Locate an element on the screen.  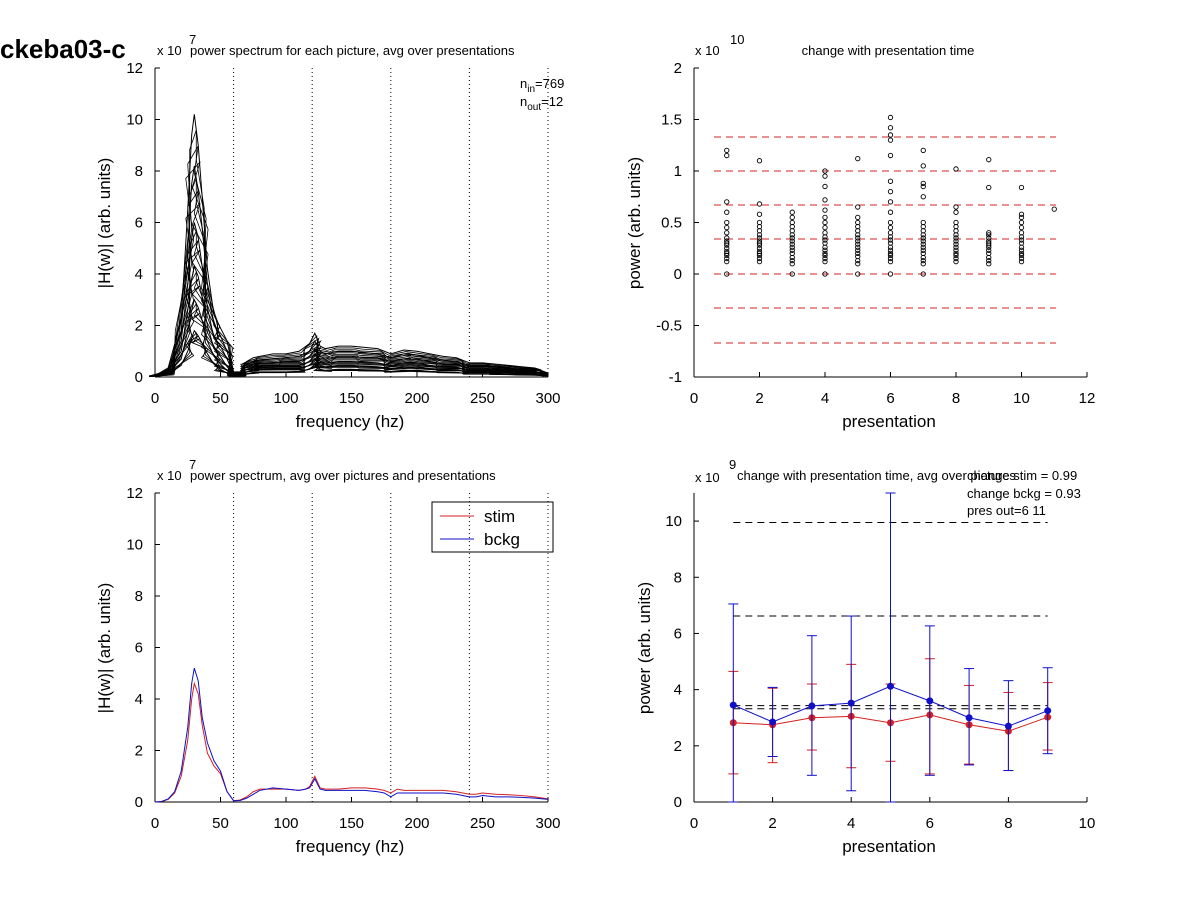
p2-legend-stim-label: stim is located at coordinates (499, 516).